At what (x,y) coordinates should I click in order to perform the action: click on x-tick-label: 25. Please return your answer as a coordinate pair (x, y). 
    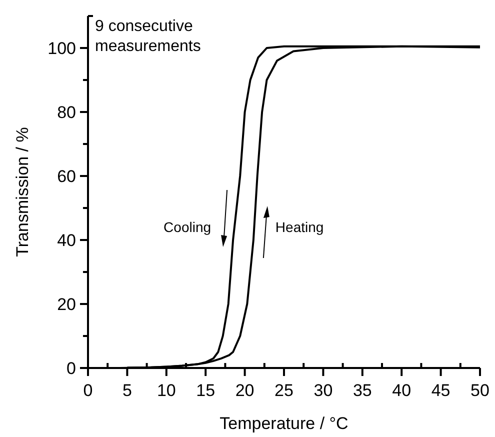
    Looking at the image, I should click on (284, 390).